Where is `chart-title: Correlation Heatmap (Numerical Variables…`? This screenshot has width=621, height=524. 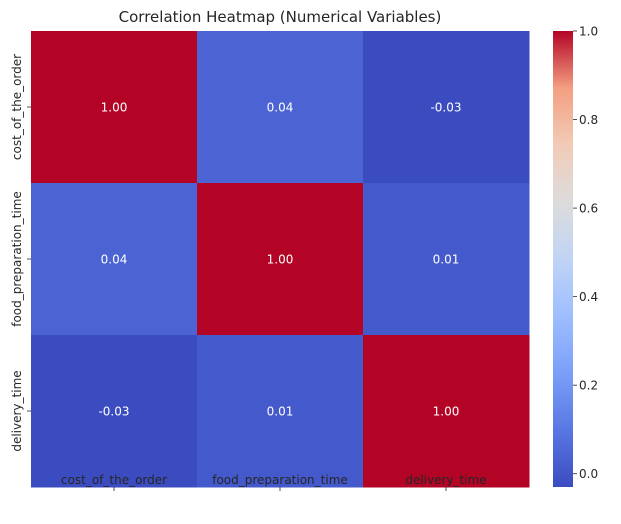
chart-title: Correlation Heatmap (Numerical Variables… is located at coordinates (280, 17).